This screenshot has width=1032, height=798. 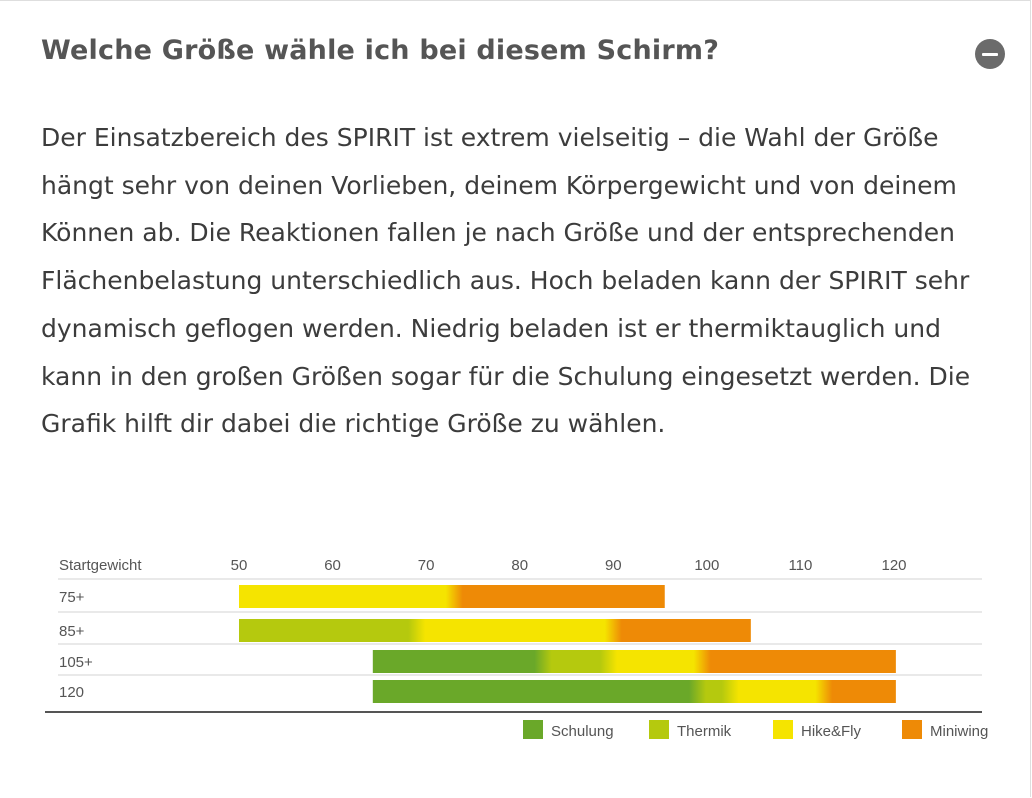 I want to click on row-label: 120, so click(x=71, y=692).